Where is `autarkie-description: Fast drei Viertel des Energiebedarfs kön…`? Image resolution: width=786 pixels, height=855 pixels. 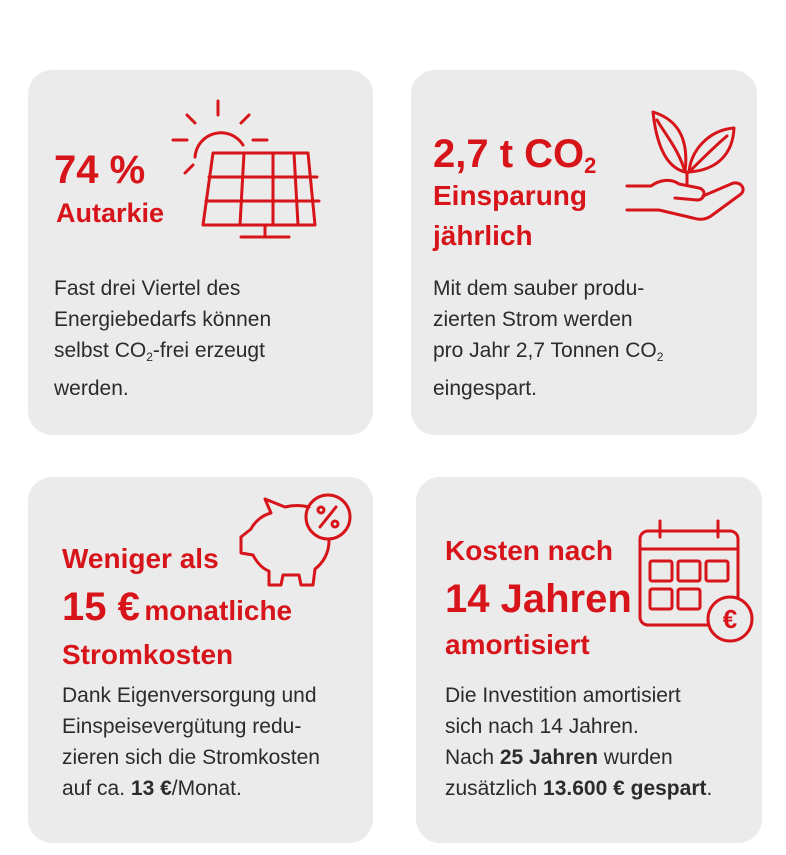 autarkie-description: Fast drei Viertel des Energiebedarfs kön… is located at coordinates (163, 338).